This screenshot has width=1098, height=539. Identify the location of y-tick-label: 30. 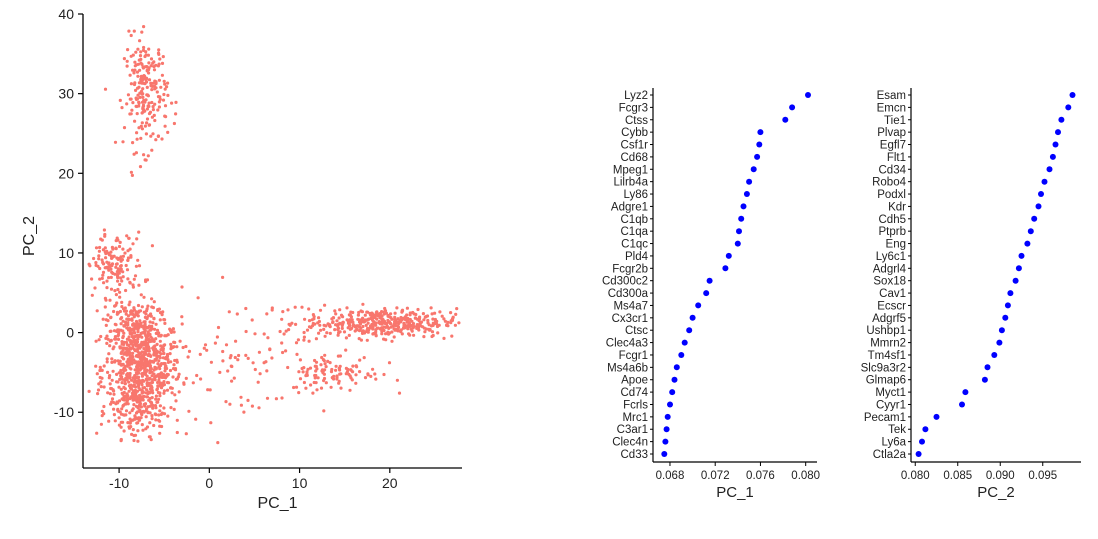
(66, 94).